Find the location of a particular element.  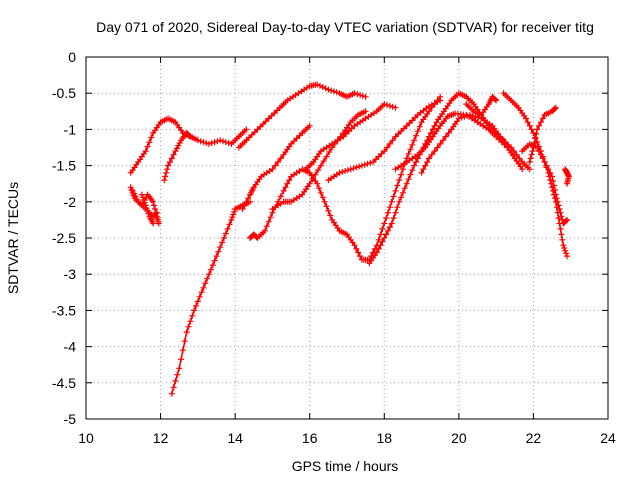

y-tick-label: -5 is located at coordinates (70, 419).